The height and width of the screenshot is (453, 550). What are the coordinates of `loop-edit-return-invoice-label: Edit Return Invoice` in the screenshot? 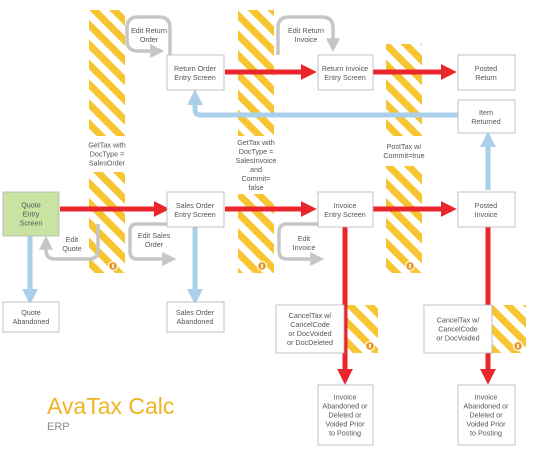 It's located at (306, 35).